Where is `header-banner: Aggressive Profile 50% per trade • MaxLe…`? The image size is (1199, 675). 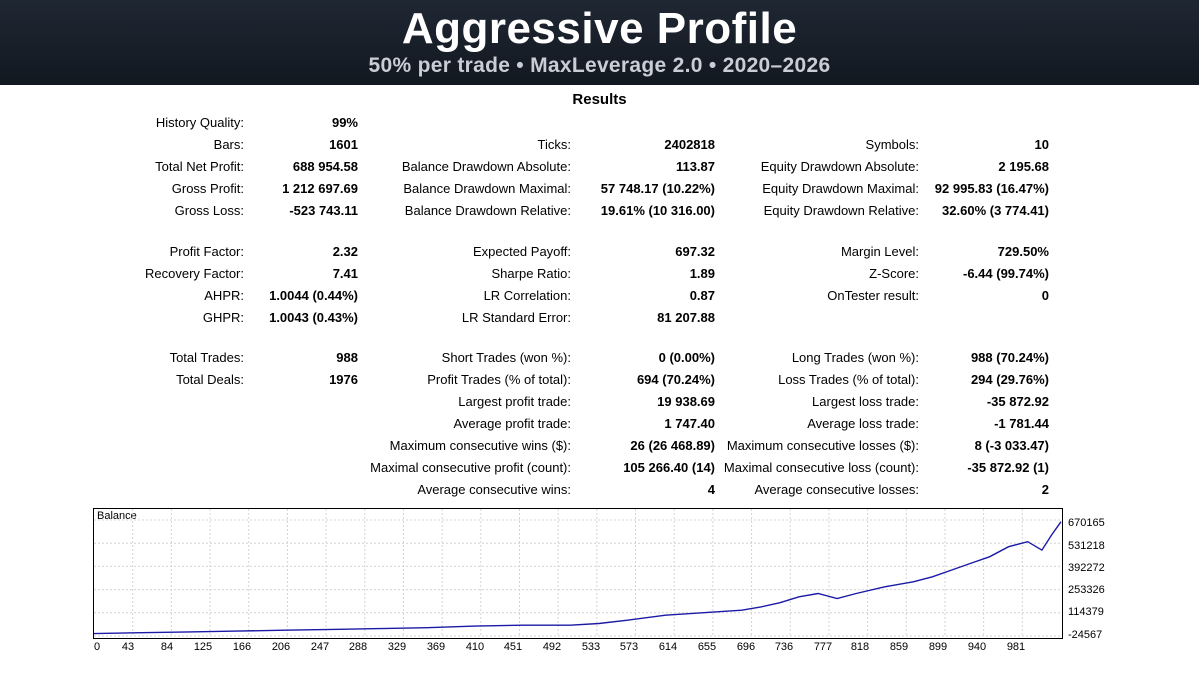 header-banner: Aggressive Profile 50% per trade • MaxLe… is located at coordinates (599, 42).